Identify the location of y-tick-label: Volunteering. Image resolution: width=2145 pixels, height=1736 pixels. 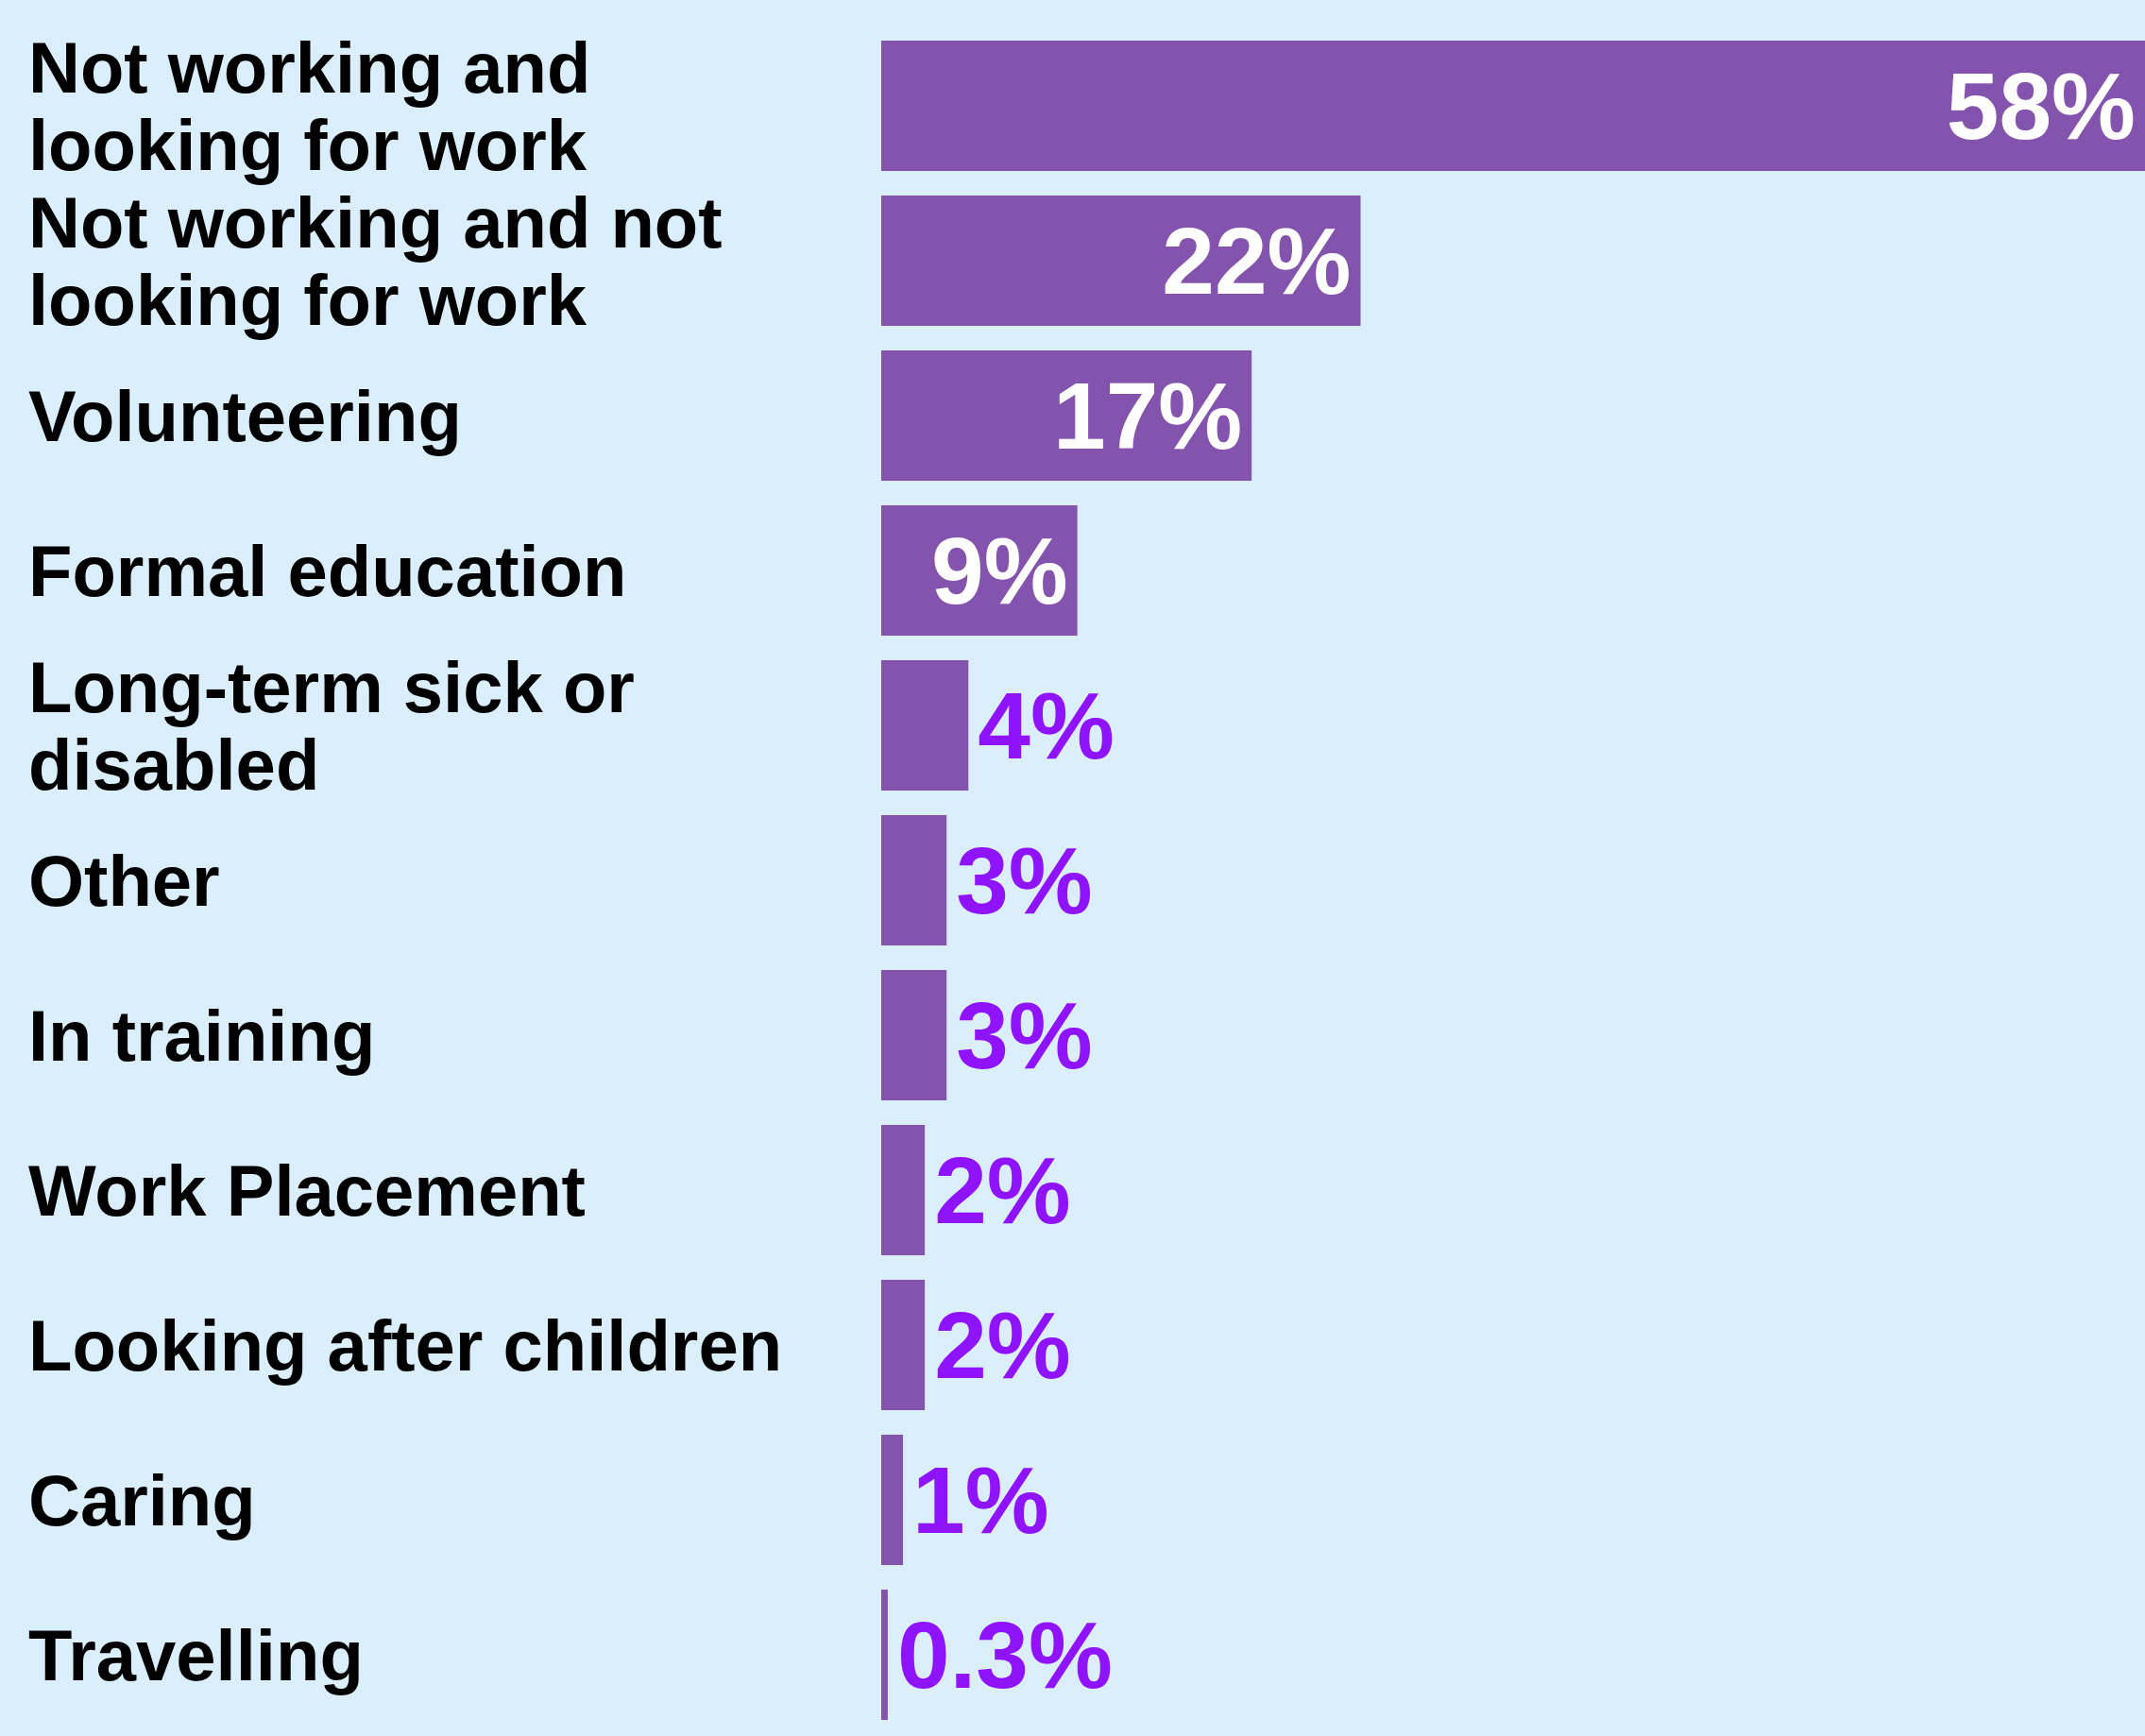
(245, 416).